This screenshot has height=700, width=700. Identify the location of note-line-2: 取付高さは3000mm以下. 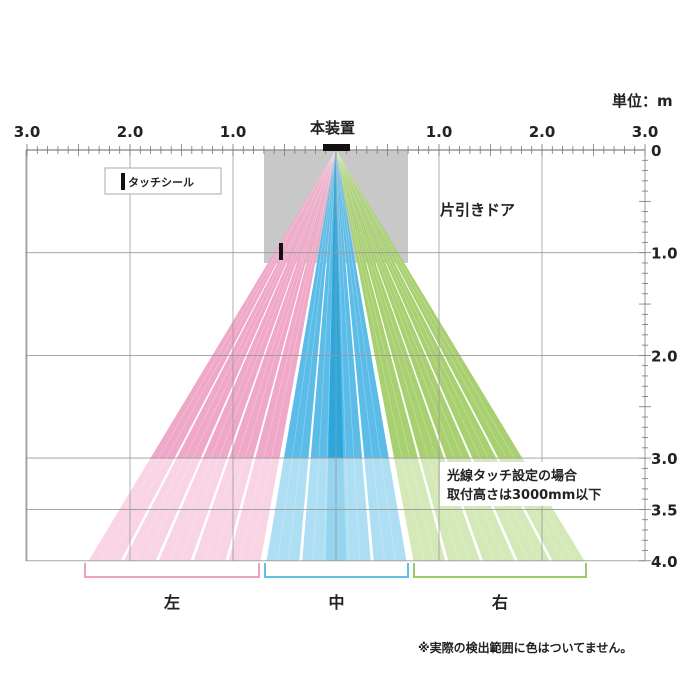
(524, 495).